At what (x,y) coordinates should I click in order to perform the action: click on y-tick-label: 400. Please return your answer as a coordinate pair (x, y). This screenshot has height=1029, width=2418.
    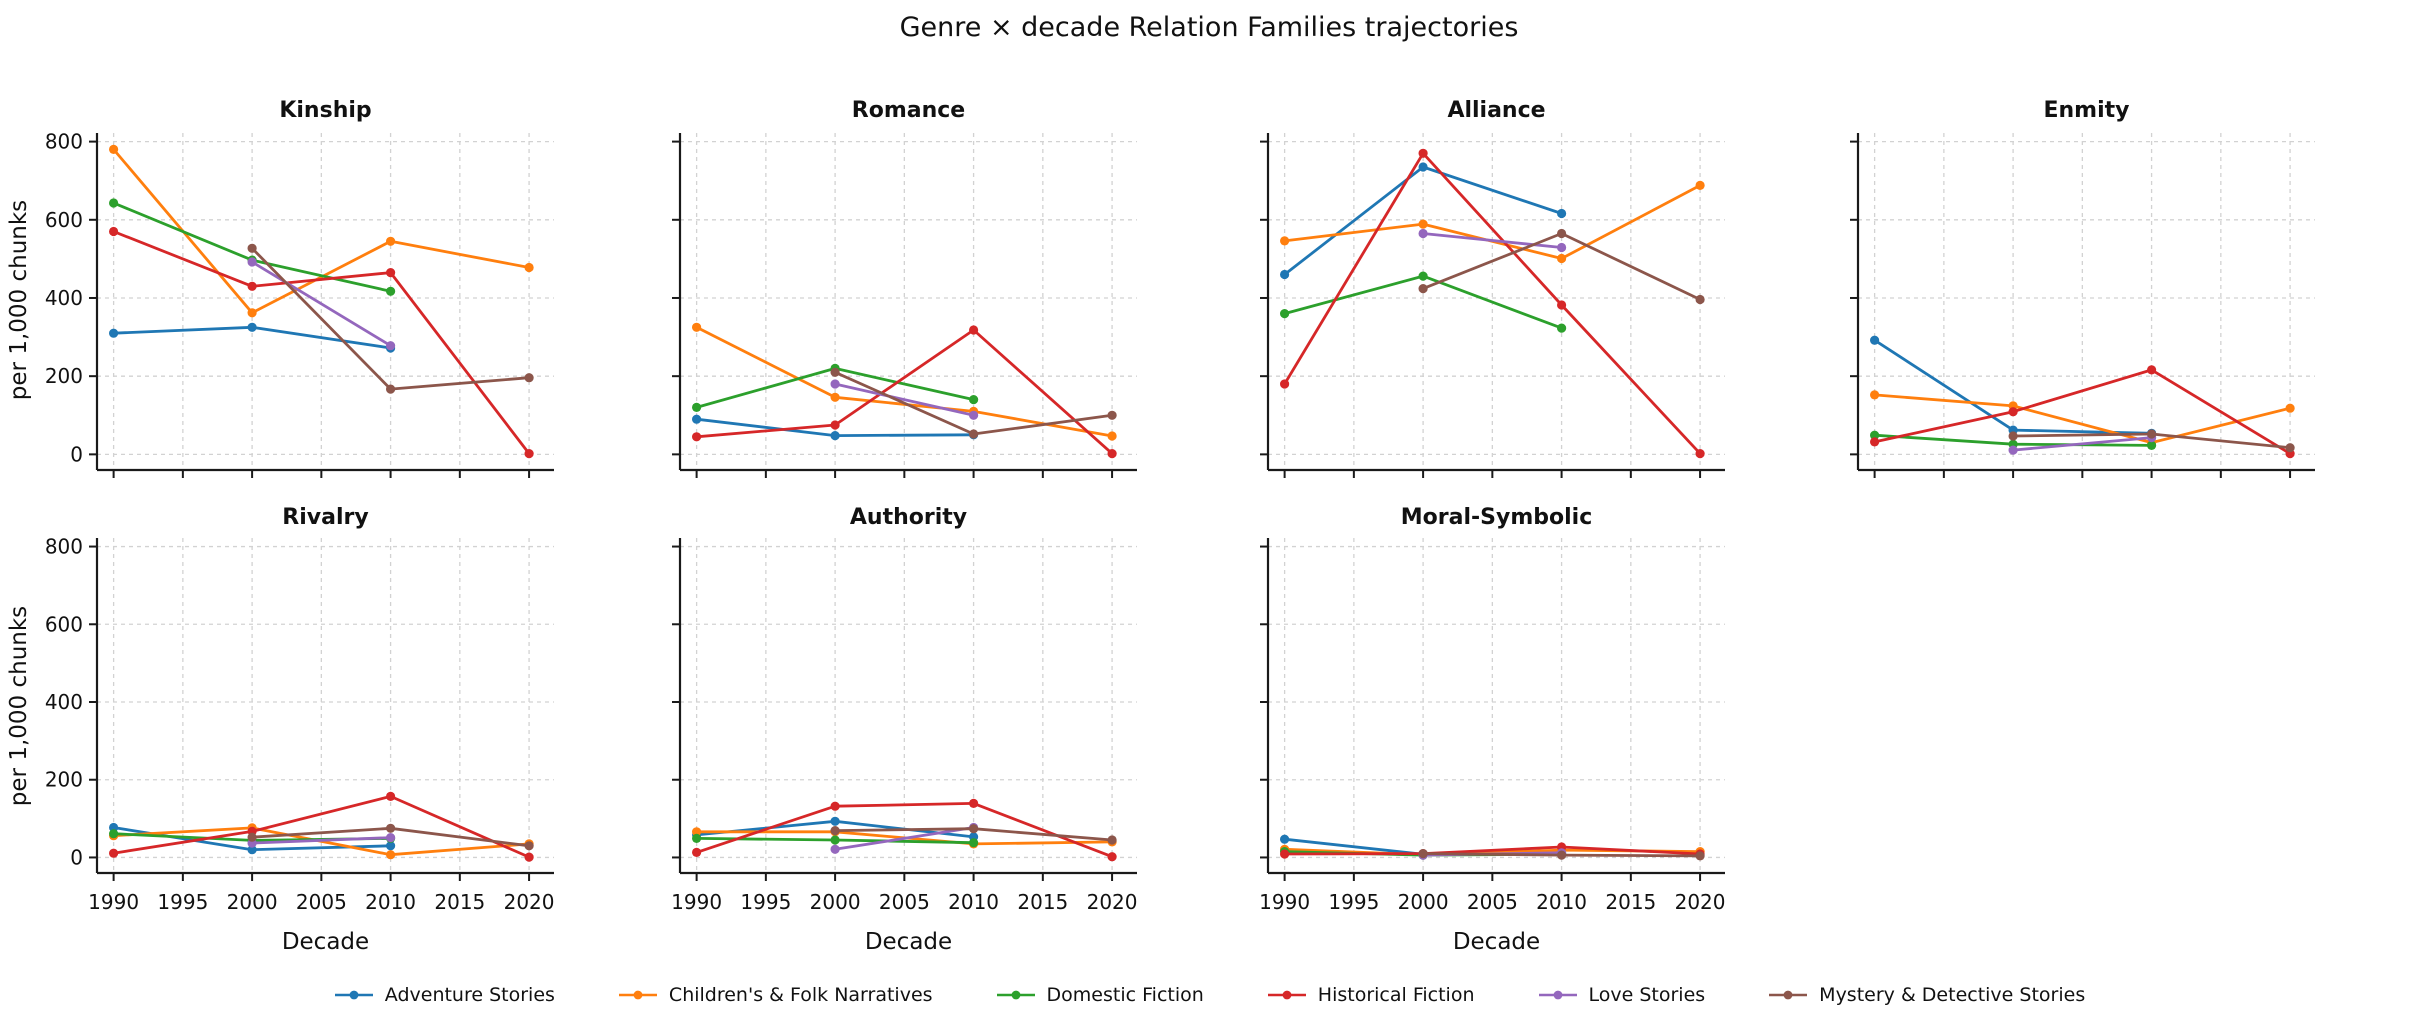
    Looking at the image, I should click on (64, 298).